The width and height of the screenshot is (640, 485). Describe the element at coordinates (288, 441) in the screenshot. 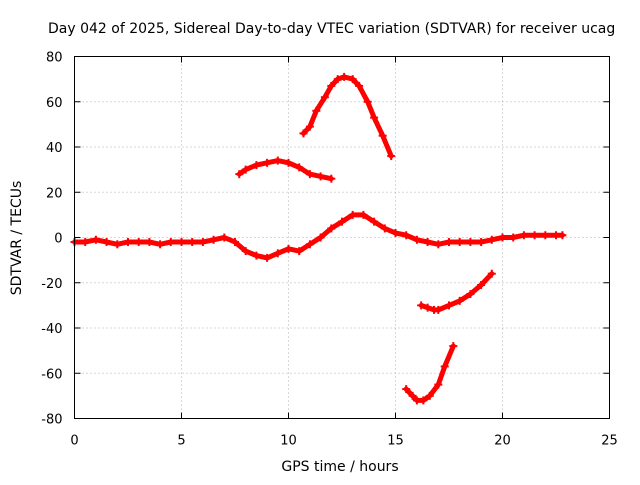

I see `x-tick-label: 10` at that location.